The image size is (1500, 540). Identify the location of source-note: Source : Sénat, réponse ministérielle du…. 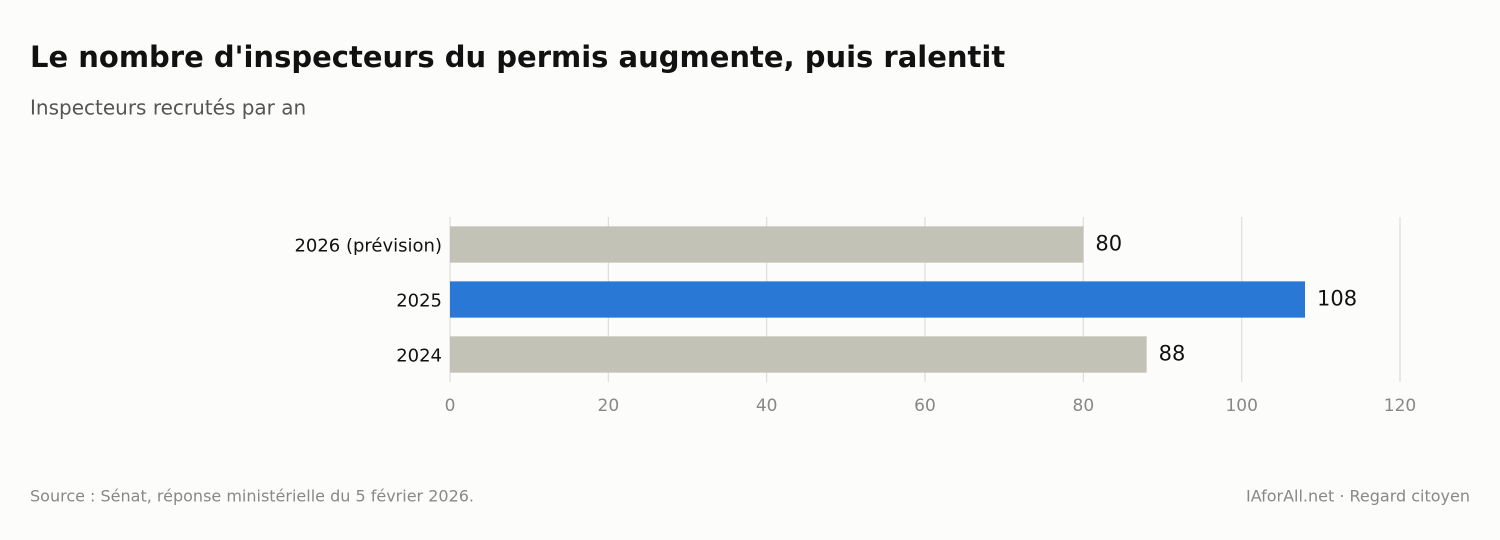
(252, 496).